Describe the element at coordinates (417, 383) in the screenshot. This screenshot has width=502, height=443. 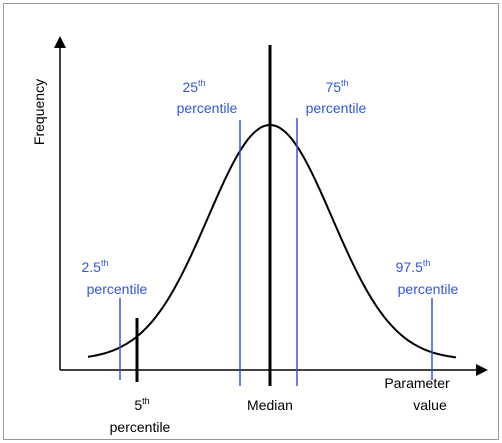
I see `x-label: Parameter` at that location.